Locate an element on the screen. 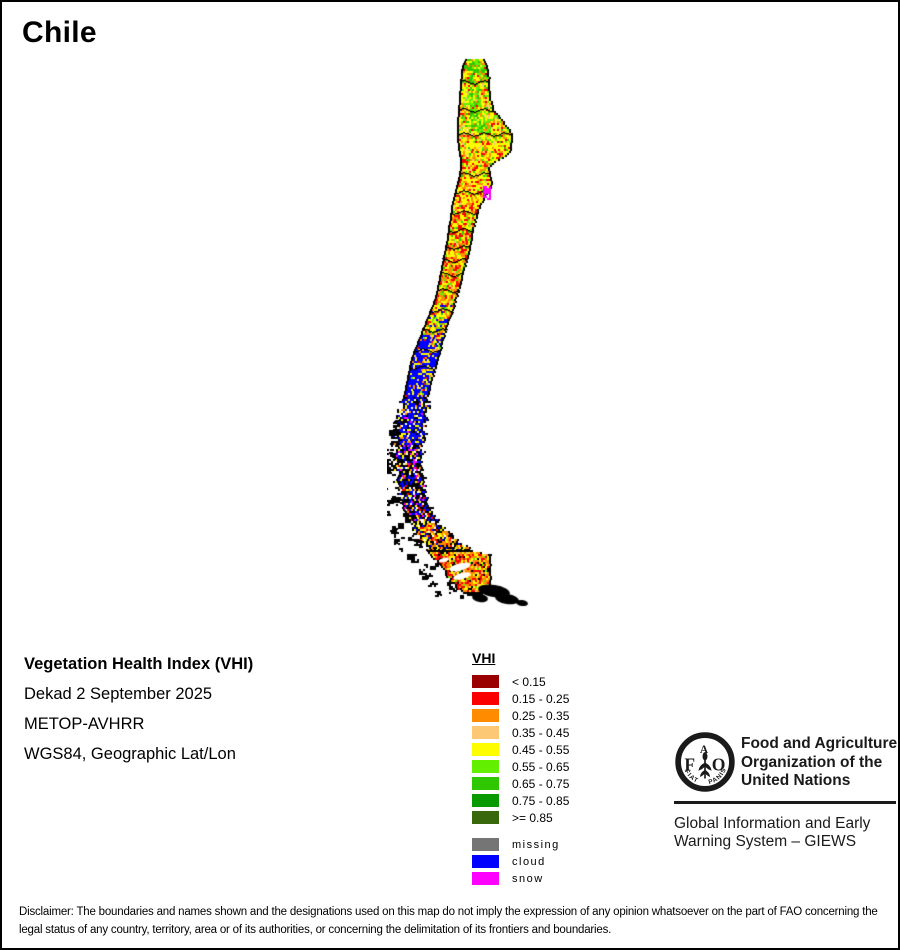 The image size is (900, 950). legend-label: 0.15 - 0.25 is located at coordinates (541, 698).